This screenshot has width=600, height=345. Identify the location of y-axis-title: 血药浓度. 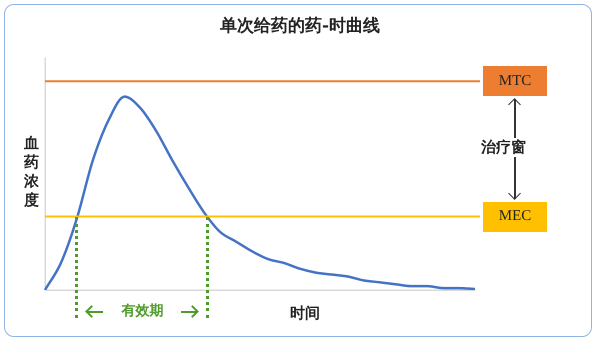
(32, 172).